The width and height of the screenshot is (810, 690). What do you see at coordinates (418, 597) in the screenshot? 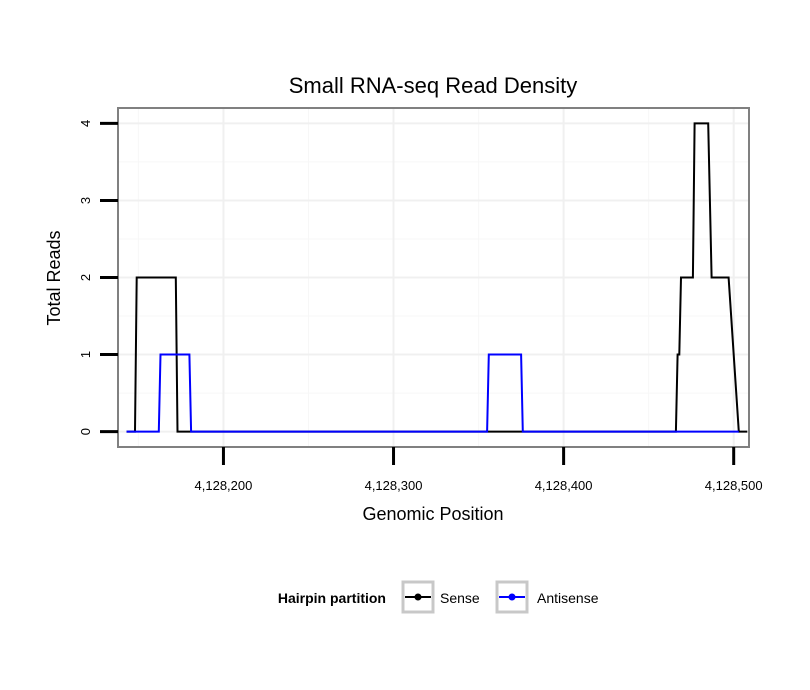
I see `legend-point-sense` at bounding box center [418, 597].